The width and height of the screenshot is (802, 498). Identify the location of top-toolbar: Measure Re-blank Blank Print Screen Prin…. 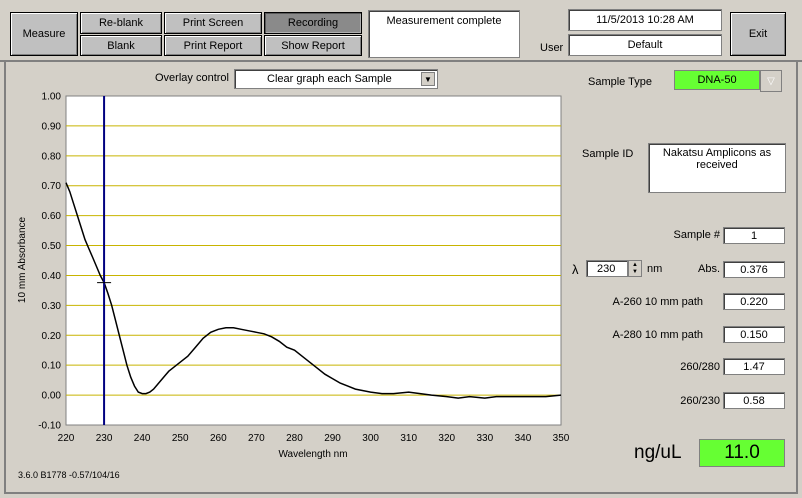
(401, 31).